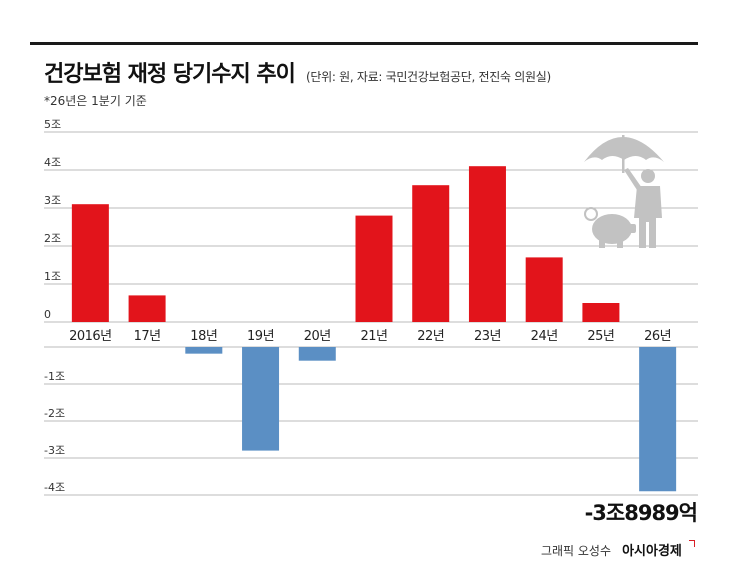  I want to click on category-label: 24년, so click(544, 336).